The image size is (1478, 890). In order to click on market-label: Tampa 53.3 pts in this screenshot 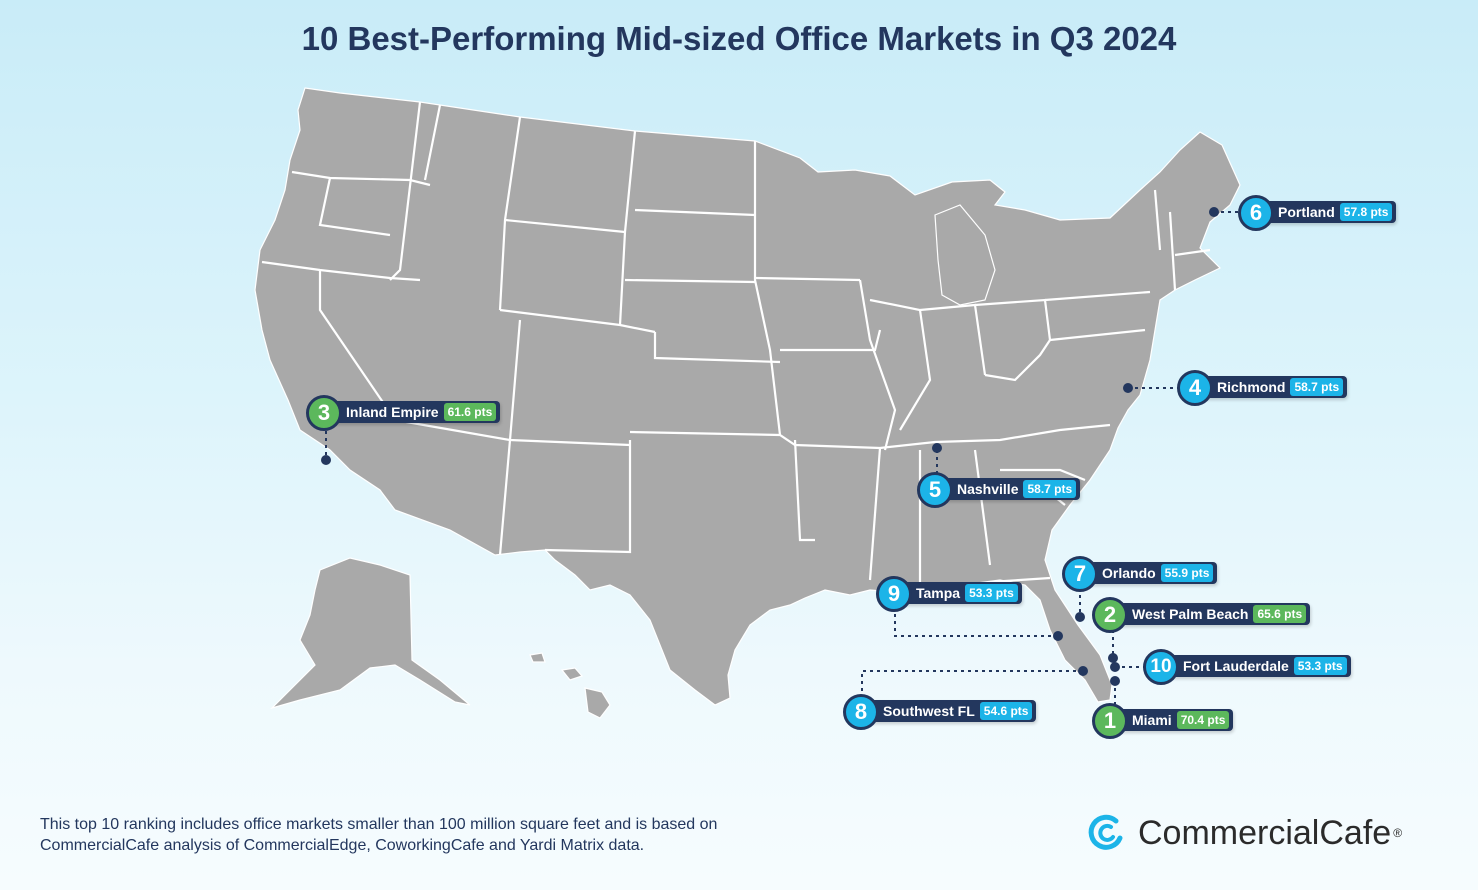, I will do `click(961, 593)`.